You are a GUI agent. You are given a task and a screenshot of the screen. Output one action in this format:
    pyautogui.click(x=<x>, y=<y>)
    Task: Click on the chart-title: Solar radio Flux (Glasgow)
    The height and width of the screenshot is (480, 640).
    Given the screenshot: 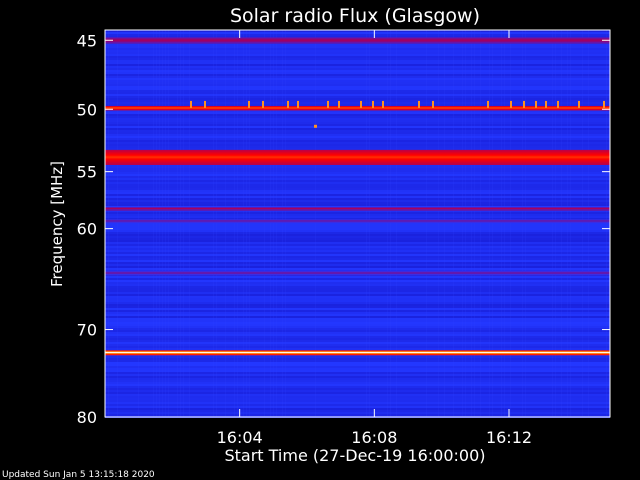 What is the action you would take?
    pyautogui.click(x=355, y=16)
    